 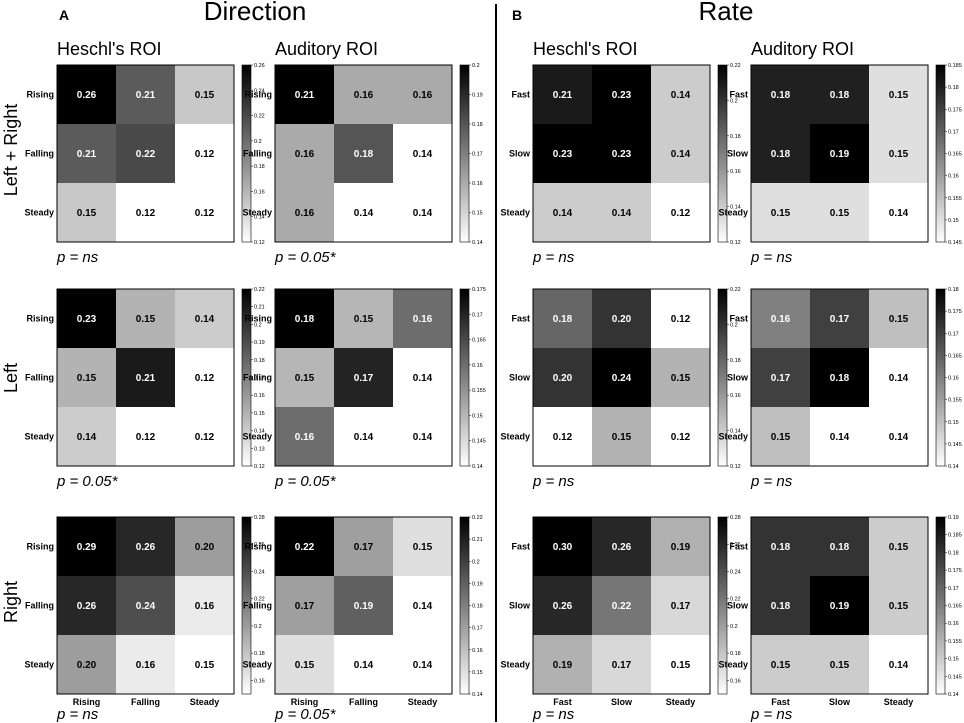 I want to click on roi-title-rate-auditory: Auditory ROI, so click(x=802, y=49).